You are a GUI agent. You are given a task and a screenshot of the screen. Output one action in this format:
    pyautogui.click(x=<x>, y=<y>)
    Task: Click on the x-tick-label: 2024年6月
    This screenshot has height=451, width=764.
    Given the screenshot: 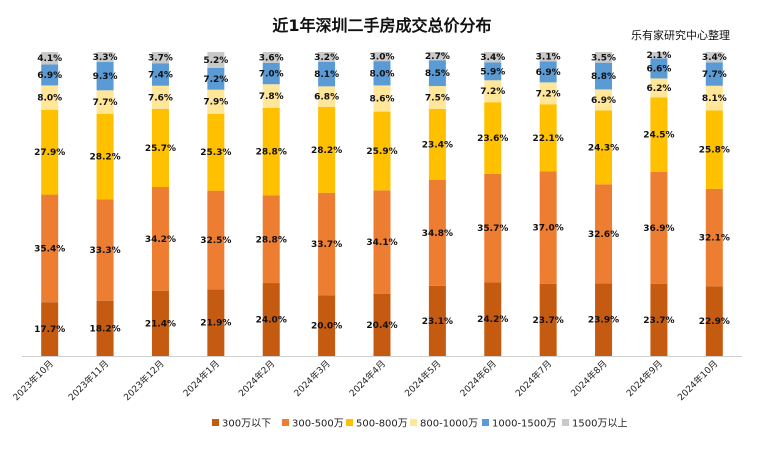 What is the action you would take?
    pyautogui.click(x=477, y=378)
    